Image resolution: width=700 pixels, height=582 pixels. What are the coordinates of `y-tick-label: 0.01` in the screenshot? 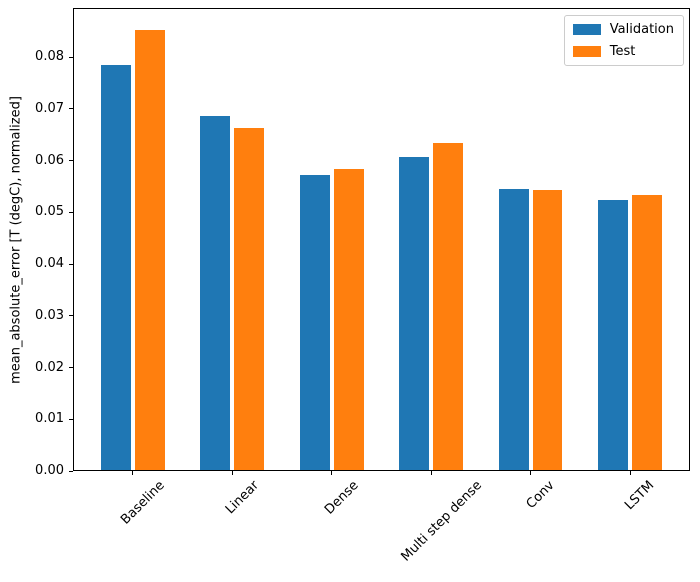 It's located at (49, 419).